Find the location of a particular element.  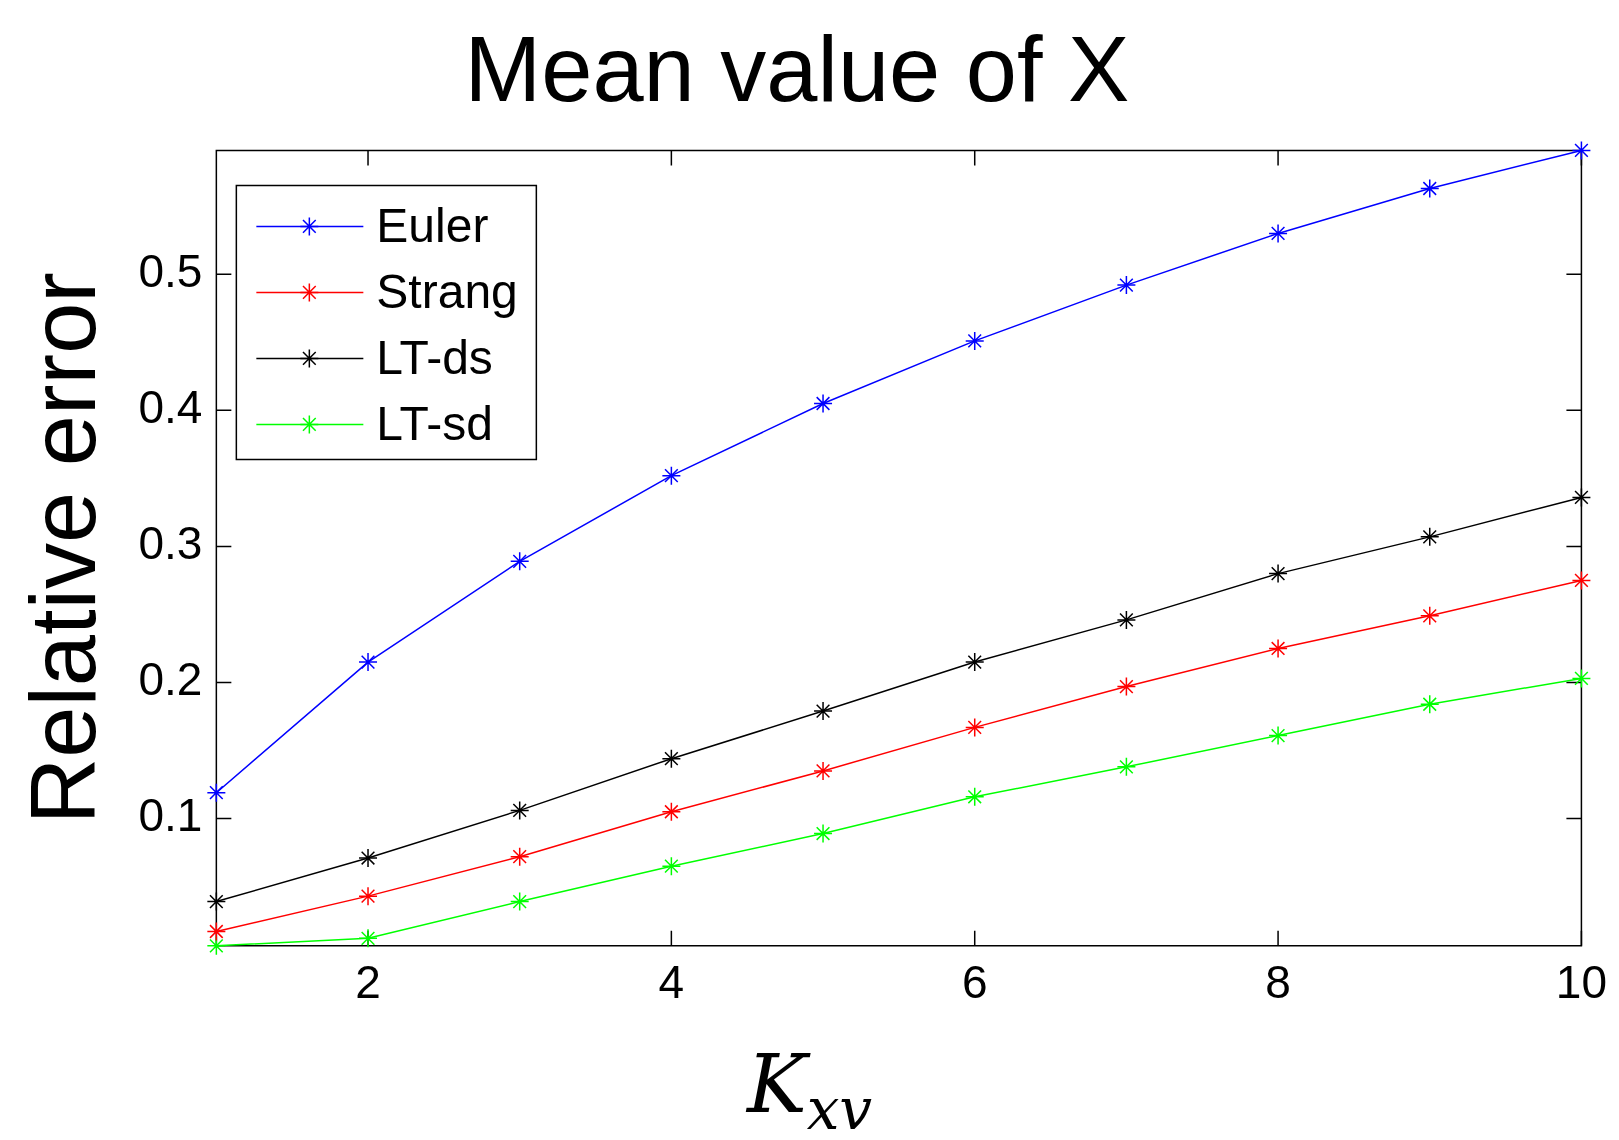

x-tick-label: 10 is located at coordinates (1581, 982).